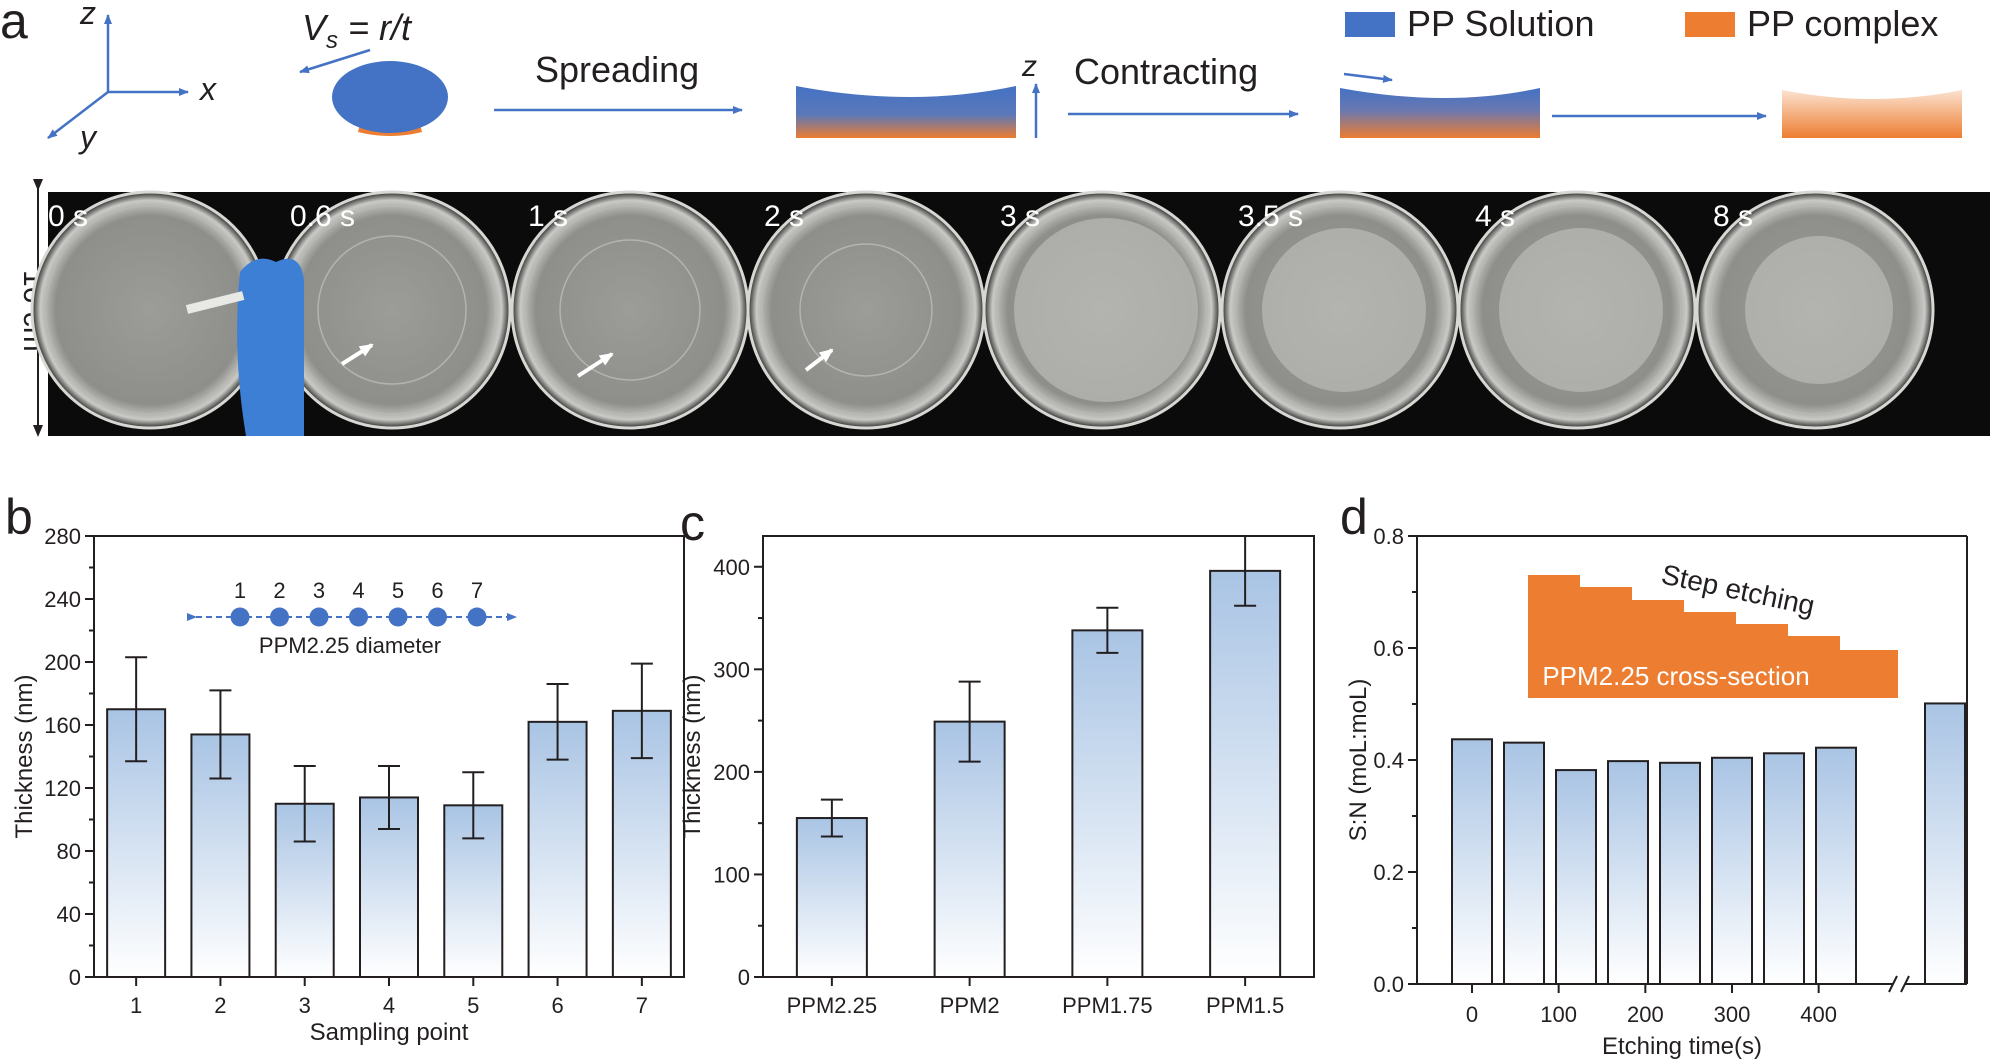  What do you see at coordinates (19, 517) in the screenshot?
I see `panel-letter-b: b` at bounding box center [19, 517].